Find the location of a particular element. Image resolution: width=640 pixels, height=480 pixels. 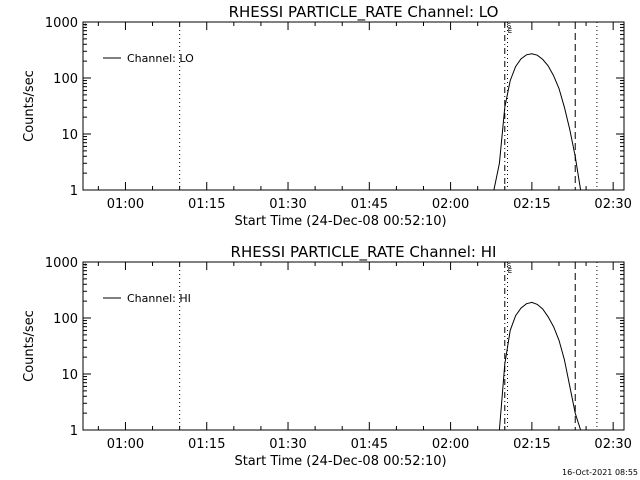

legend-label: Channel: LO is located at coordinates (160, 58).